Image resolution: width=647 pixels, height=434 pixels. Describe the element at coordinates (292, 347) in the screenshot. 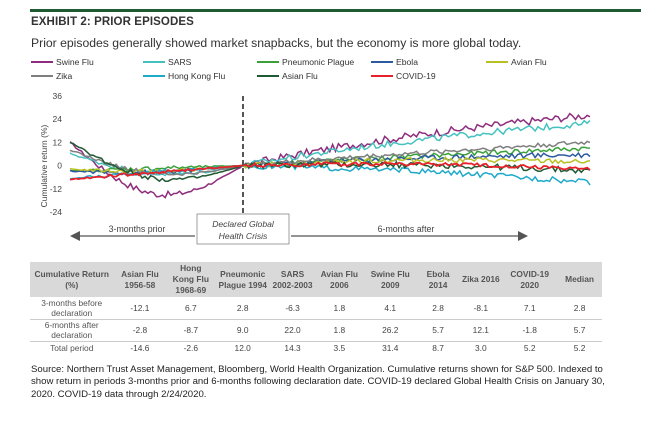

I see `table-cell: 14.3` at that location.